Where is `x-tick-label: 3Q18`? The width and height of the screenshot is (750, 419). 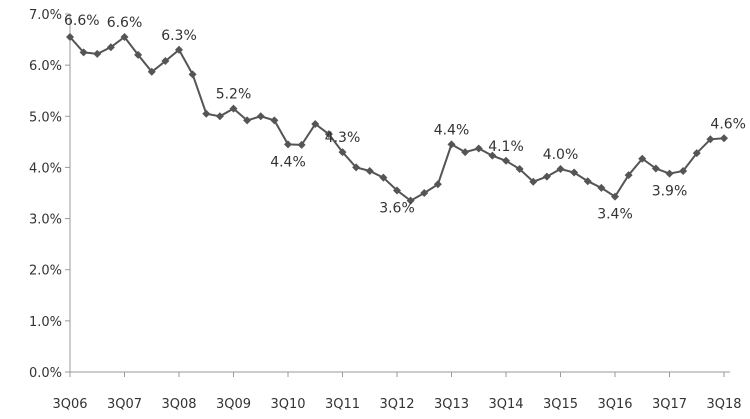 x-tick-label: 3Q18 is located at coordinates (723, 404).